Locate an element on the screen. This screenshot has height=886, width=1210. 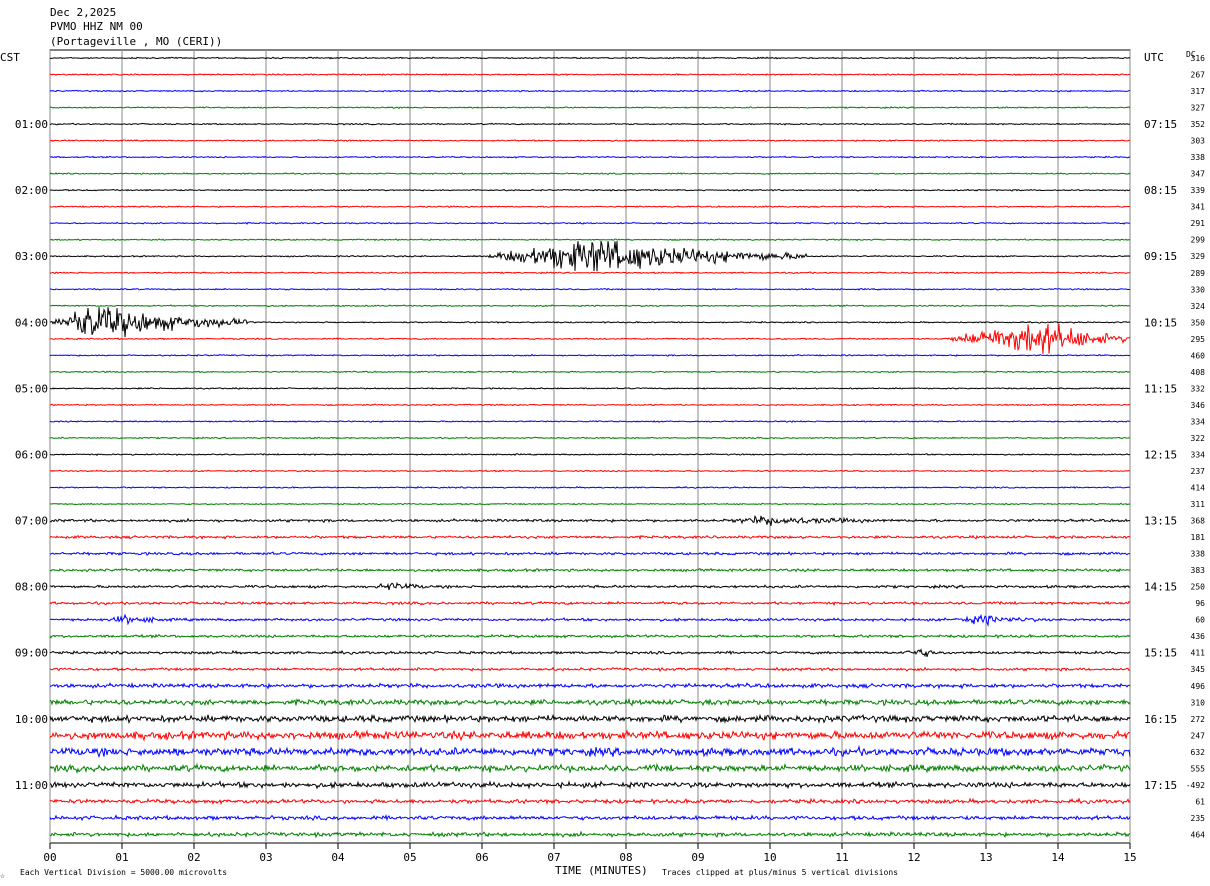
x-tick-label: 02 is located at coordinates (193, 857).